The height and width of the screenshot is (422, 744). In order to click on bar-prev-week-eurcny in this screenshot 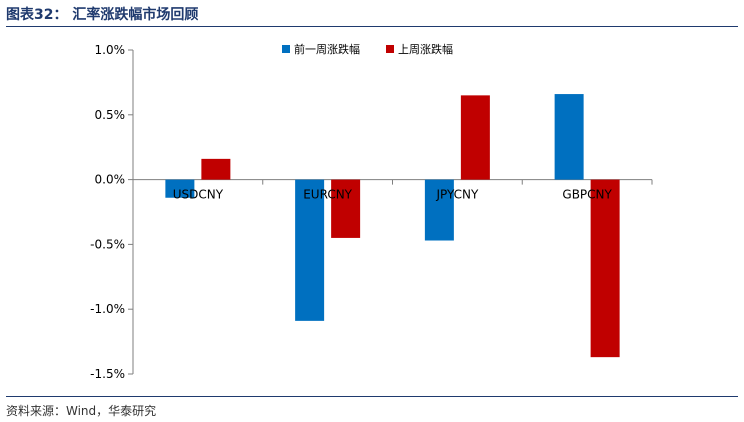, I will do `click(310, 250)`.